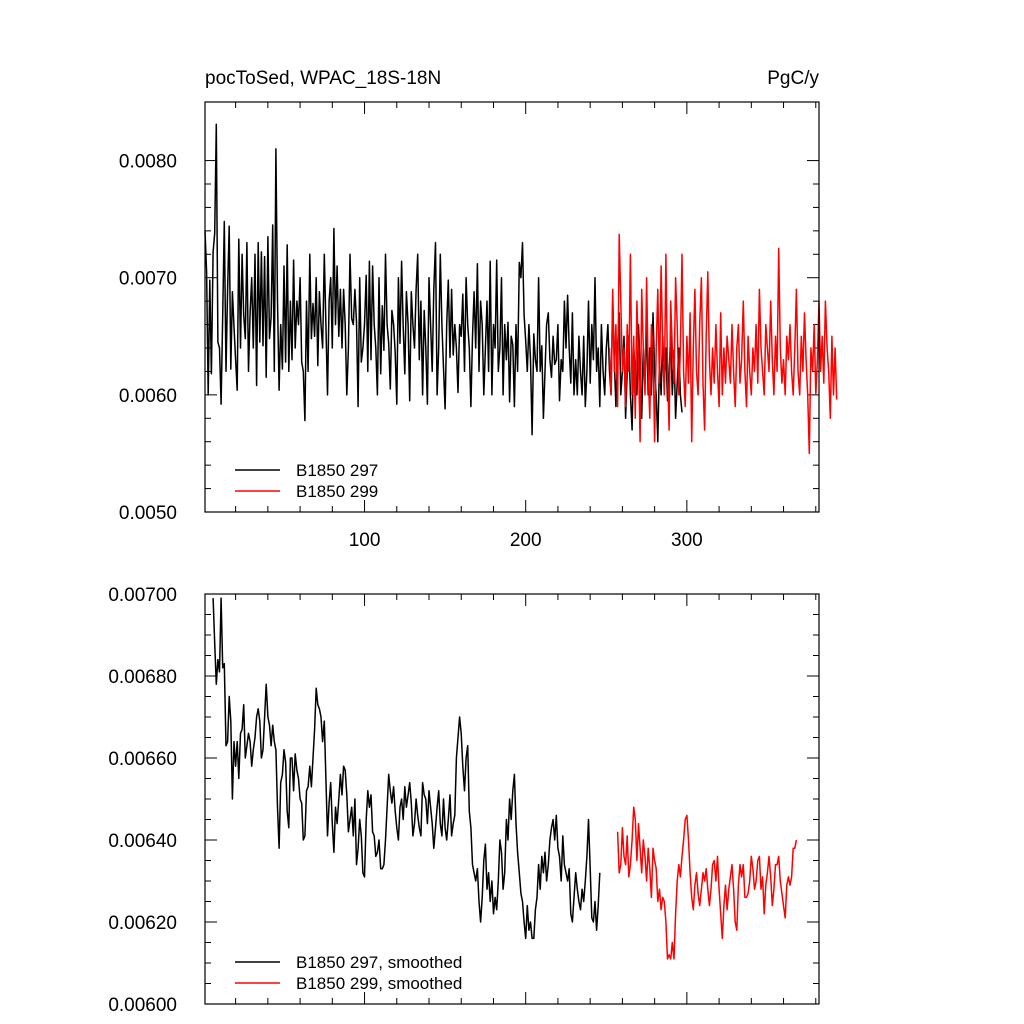 This screenshot has height=1024, width=1024. What do you see at coordinates (306, 481) in the screenshot?
I see `top-panel-legend: B1850 297 B1850 299` at bounding box center [306, 481].